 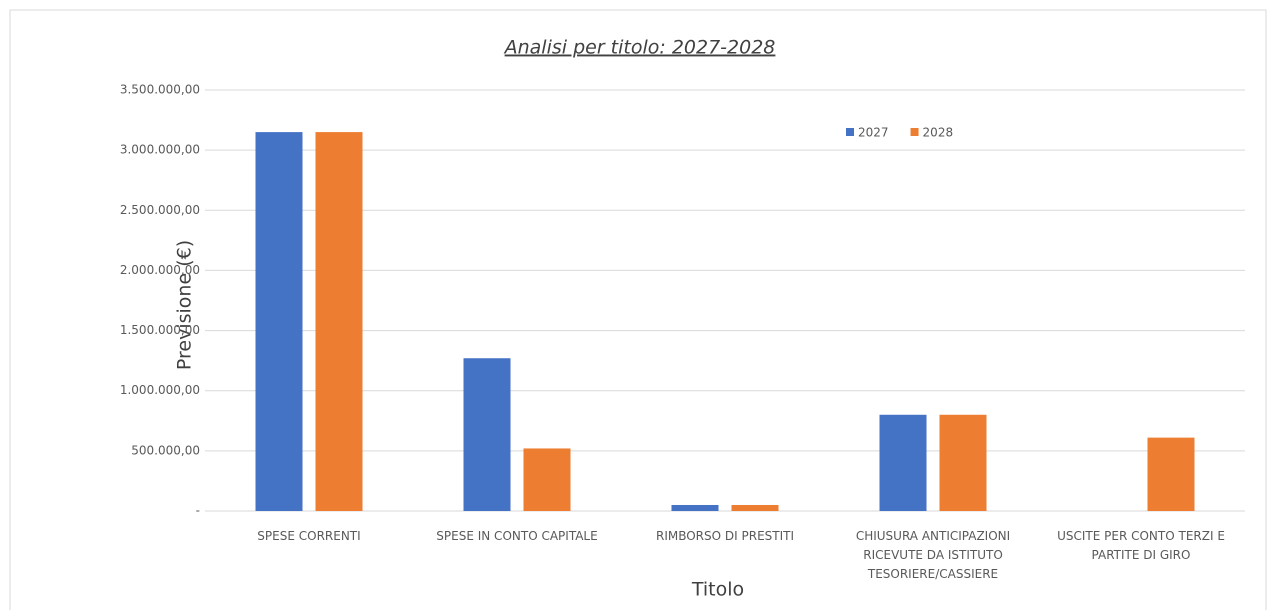 What do you see at coordinates (938, 133) in the screenshot?
I see `legend-label: 2028` at bounding box center [938, 133].